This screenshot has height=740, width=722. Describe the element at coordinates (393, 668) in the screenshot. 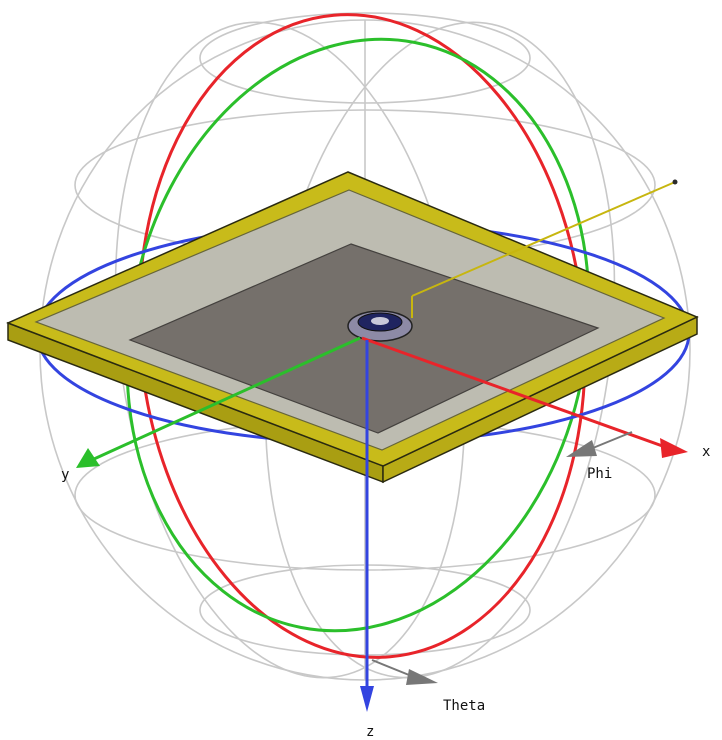

I see `theta-arrow-line` at that location.